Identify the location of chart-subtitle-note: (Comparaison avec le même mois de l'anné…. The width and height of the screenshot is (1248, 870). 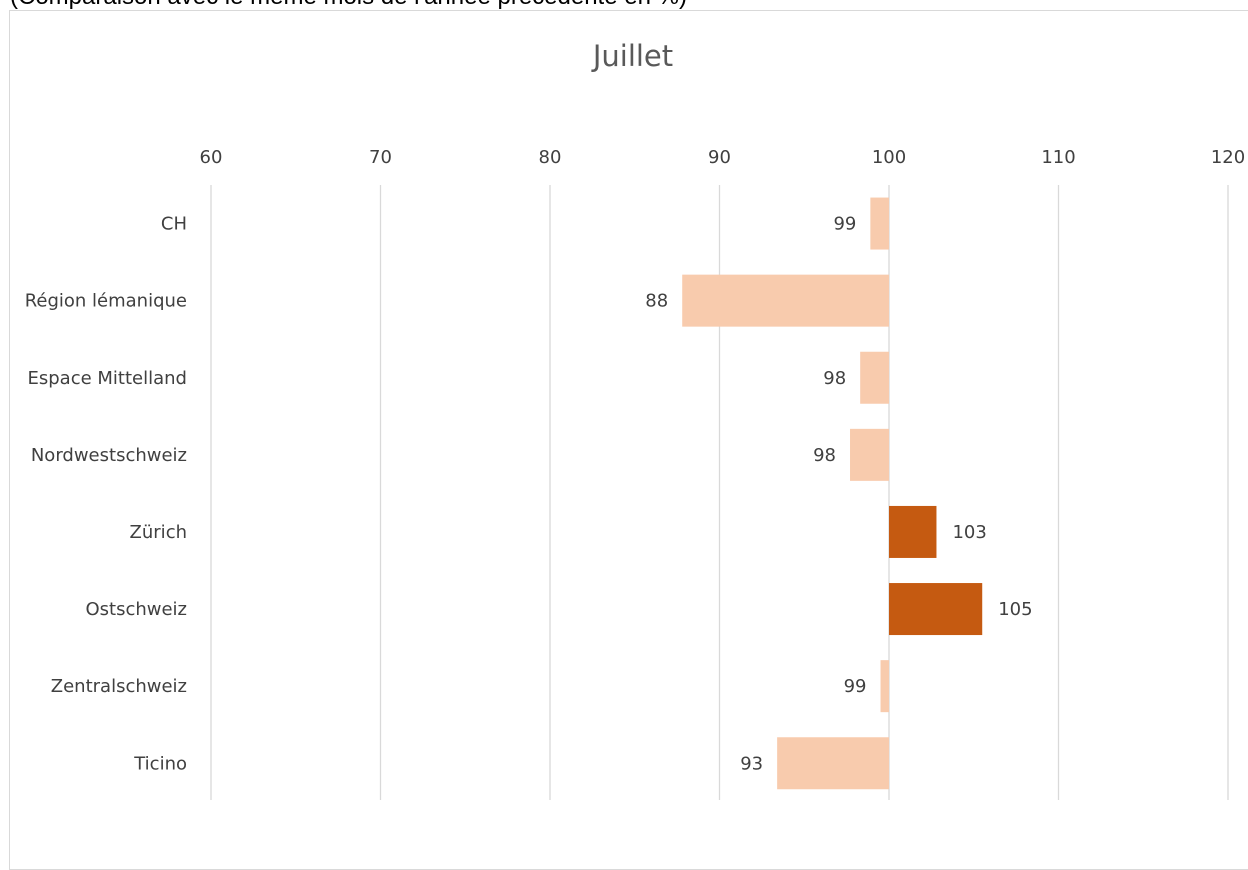
(348, 5).